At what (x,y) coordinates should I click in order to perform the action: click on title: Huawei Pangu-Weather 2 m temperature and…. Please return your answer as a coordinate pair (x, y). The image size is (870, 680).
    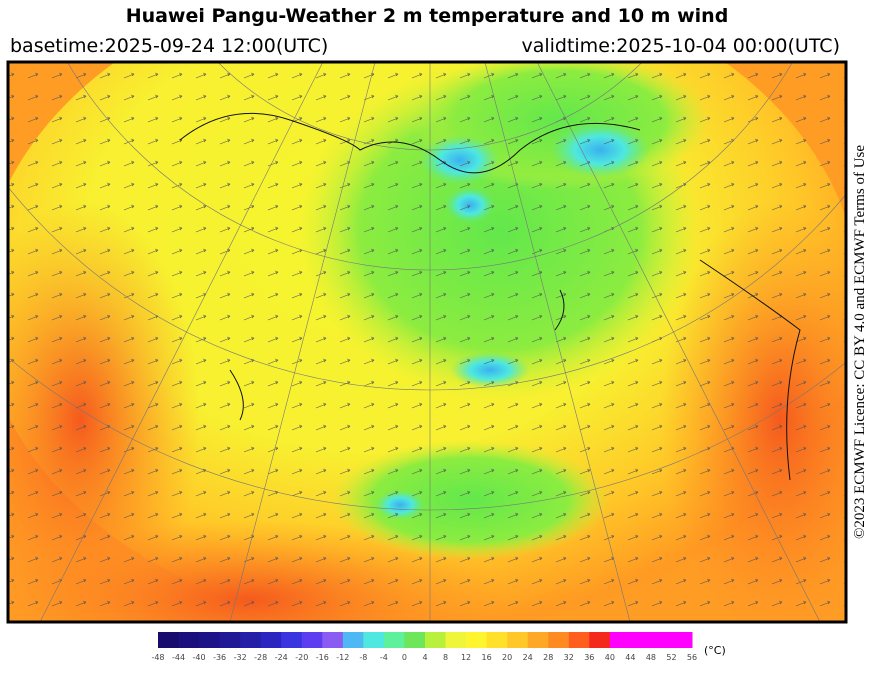
    Looking at the image, I should click on (427, 16).